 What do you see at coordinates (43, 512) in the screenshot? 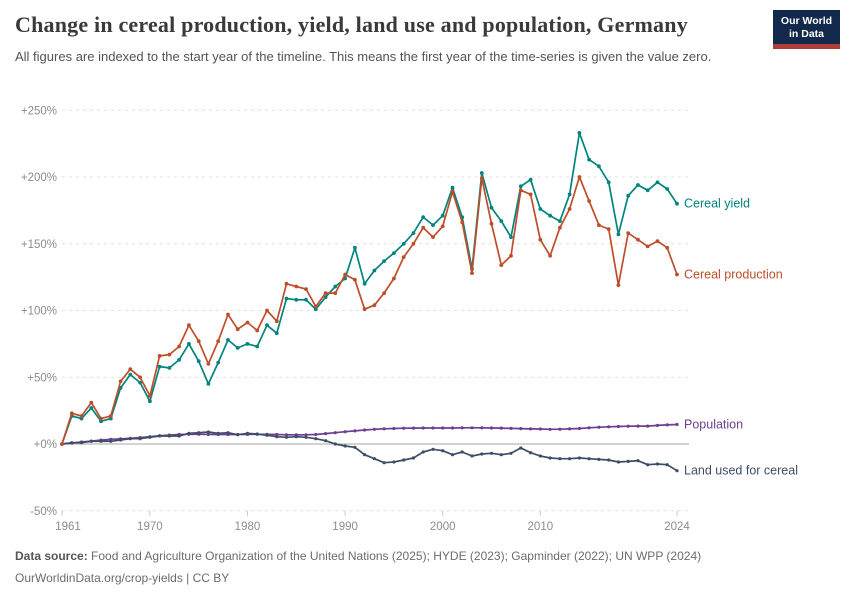
I see `y-tick-label: -50%` at bounding box center [43, 512].